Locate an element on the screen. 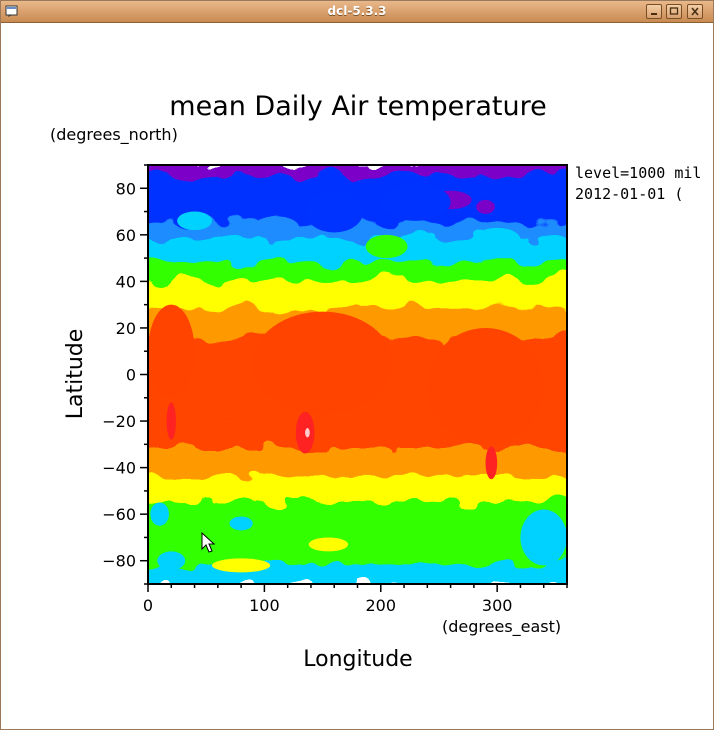 The height and width of the screenshot is (730, 714). minimize-button is located at coordinates (654, 11).